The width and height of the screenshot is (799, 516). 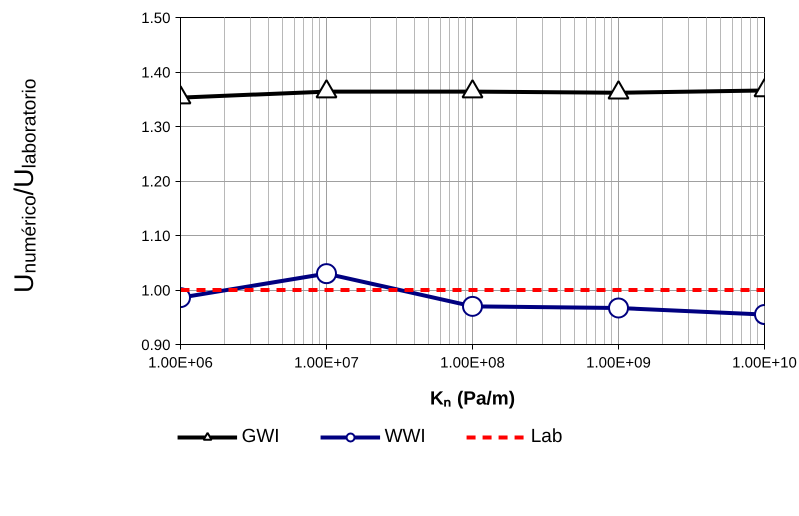 I want to click on x-tick-label: 1.00E+10, so click(x=764, y=363).